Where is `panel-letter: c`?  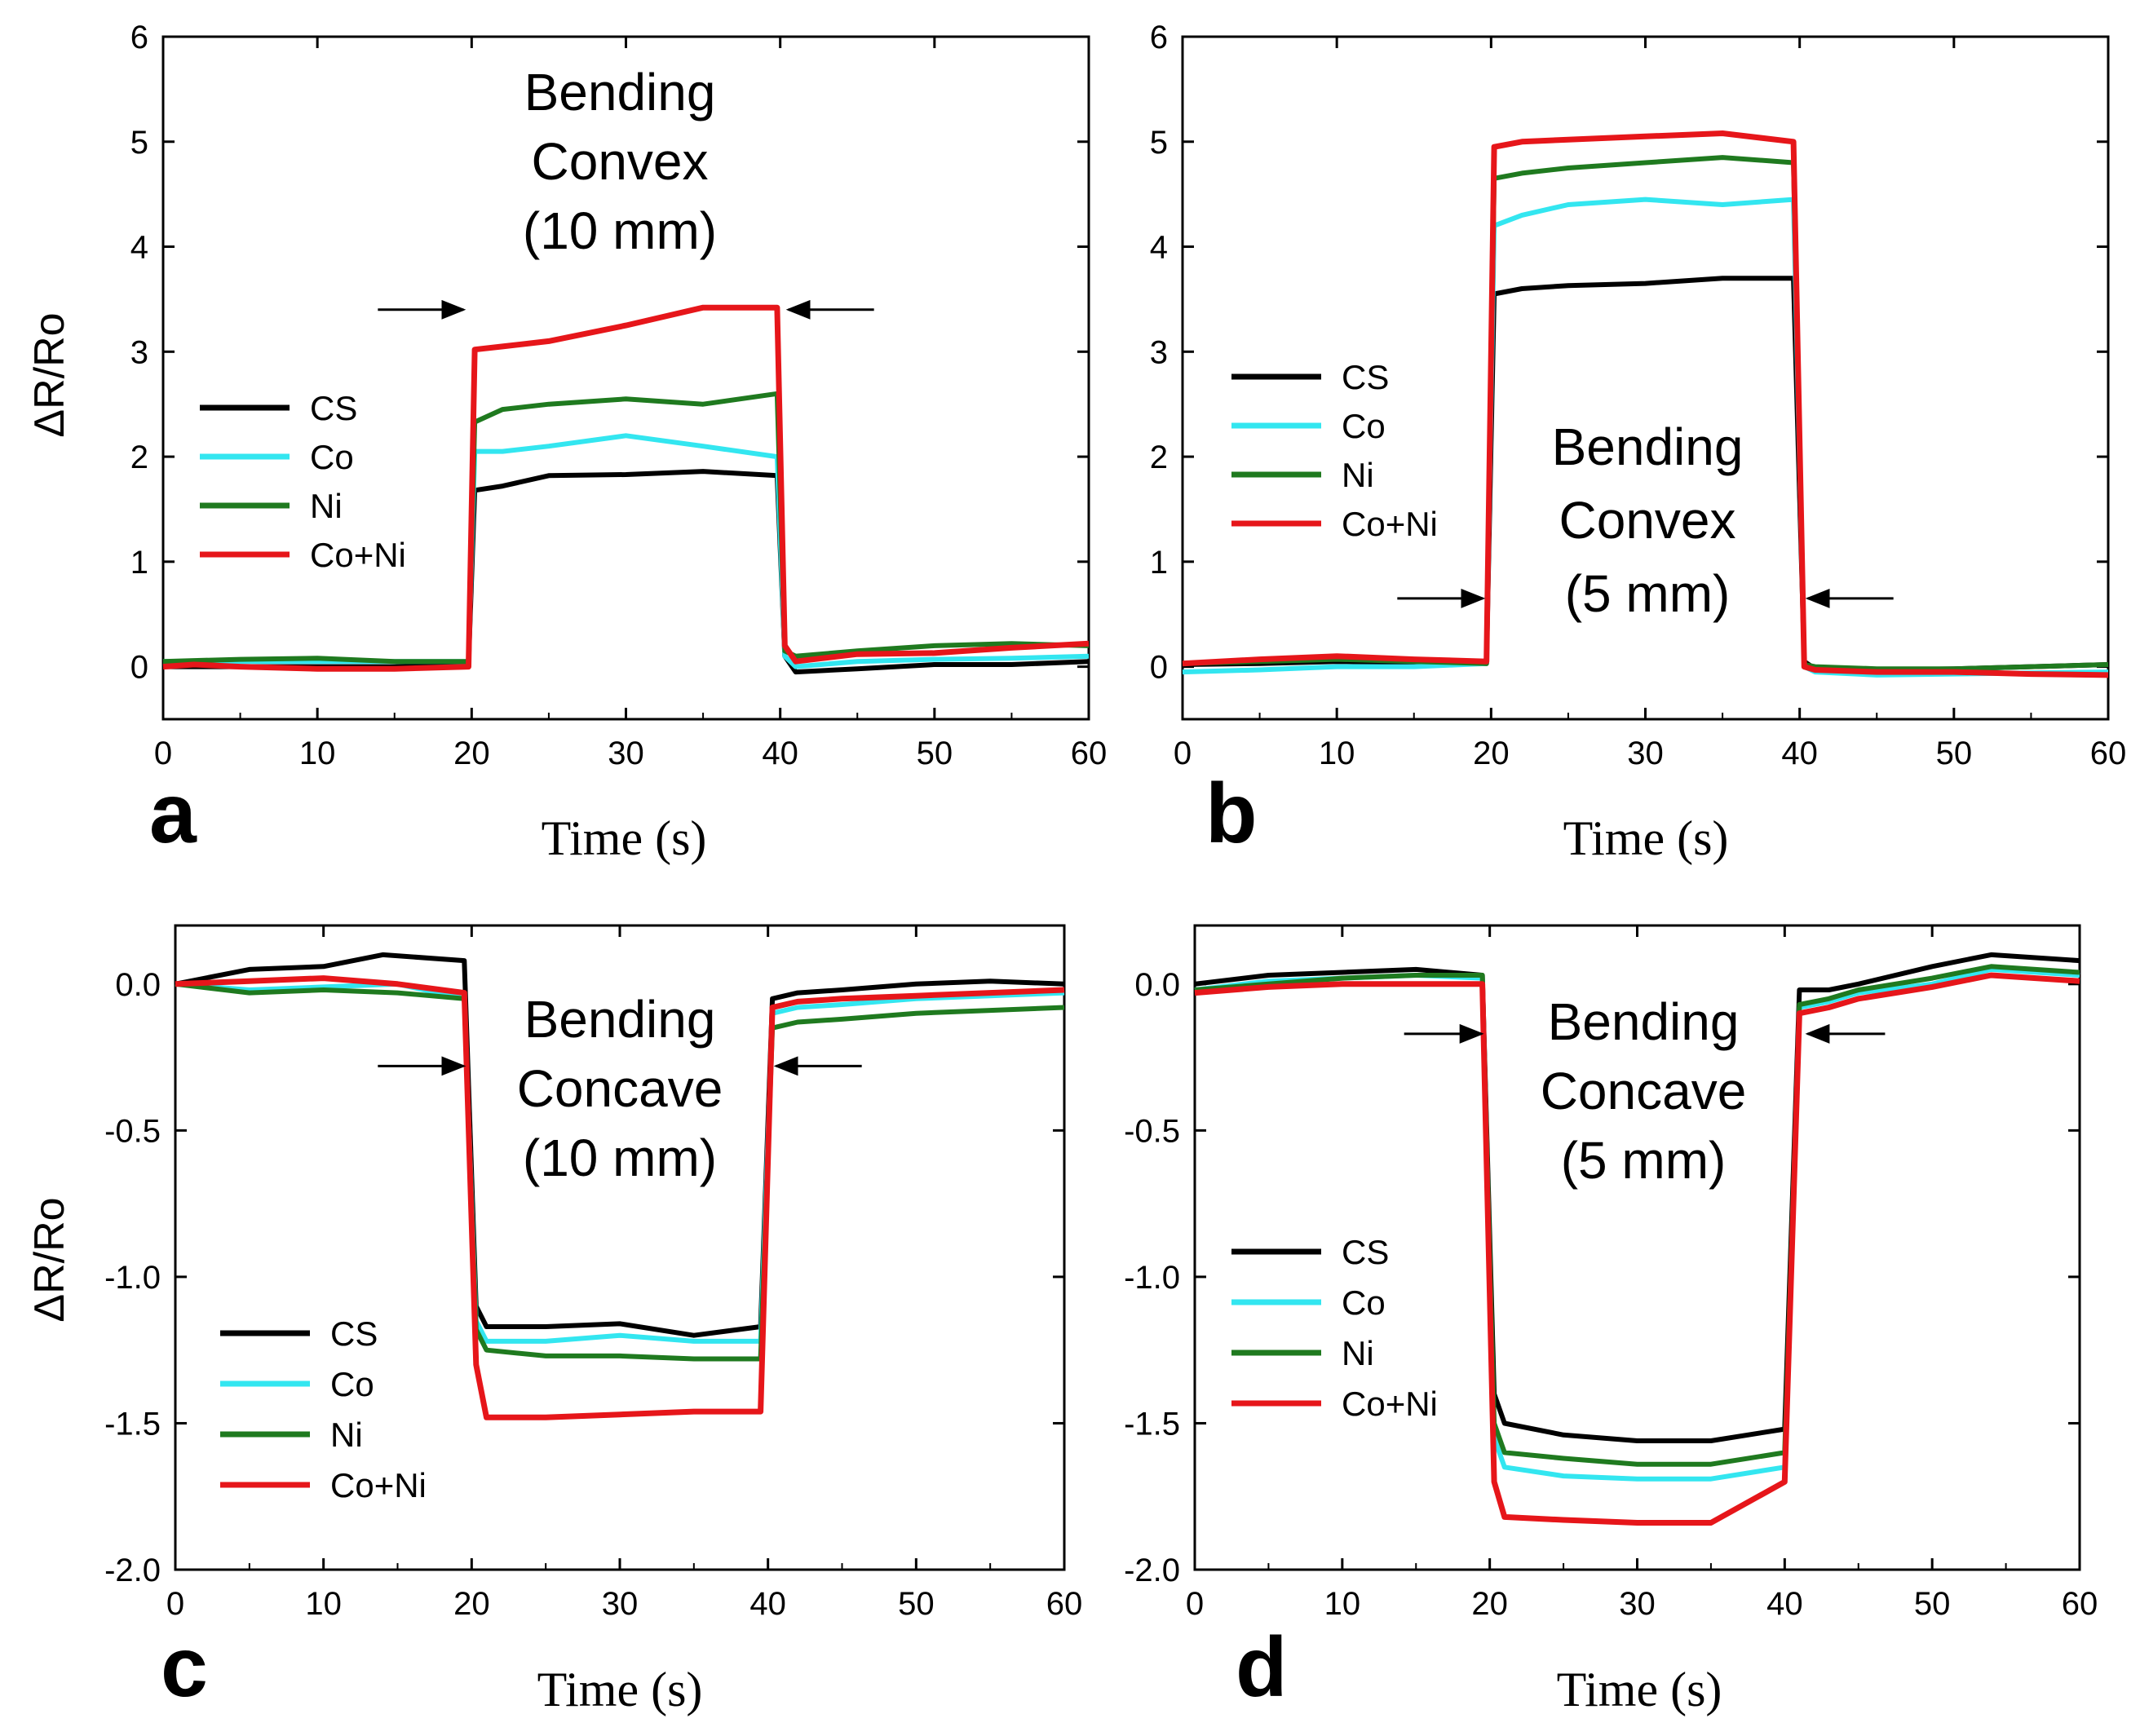
panel-letter: c is located at coordinates (184, 1667).